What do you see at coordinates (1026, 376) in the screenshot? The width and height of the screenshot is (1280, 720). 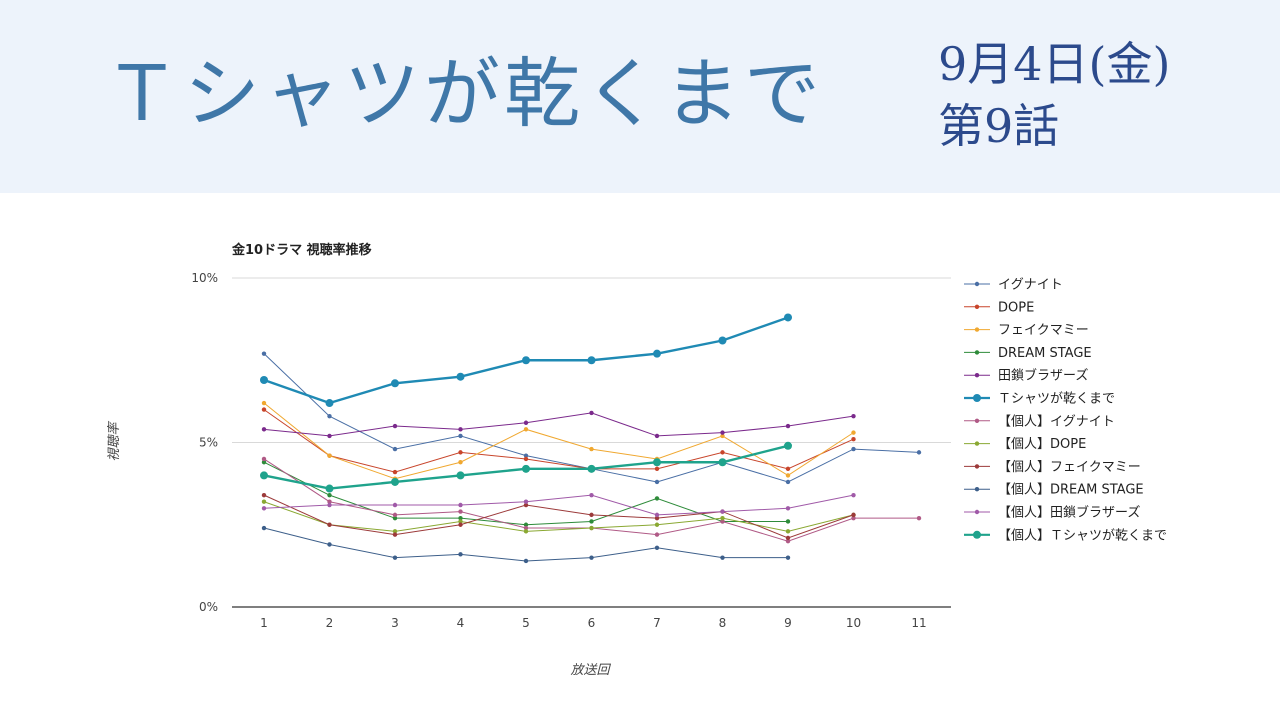 I see `legend-entry: 田鎖ブラザーズ` at bounding box center [1026, 376].